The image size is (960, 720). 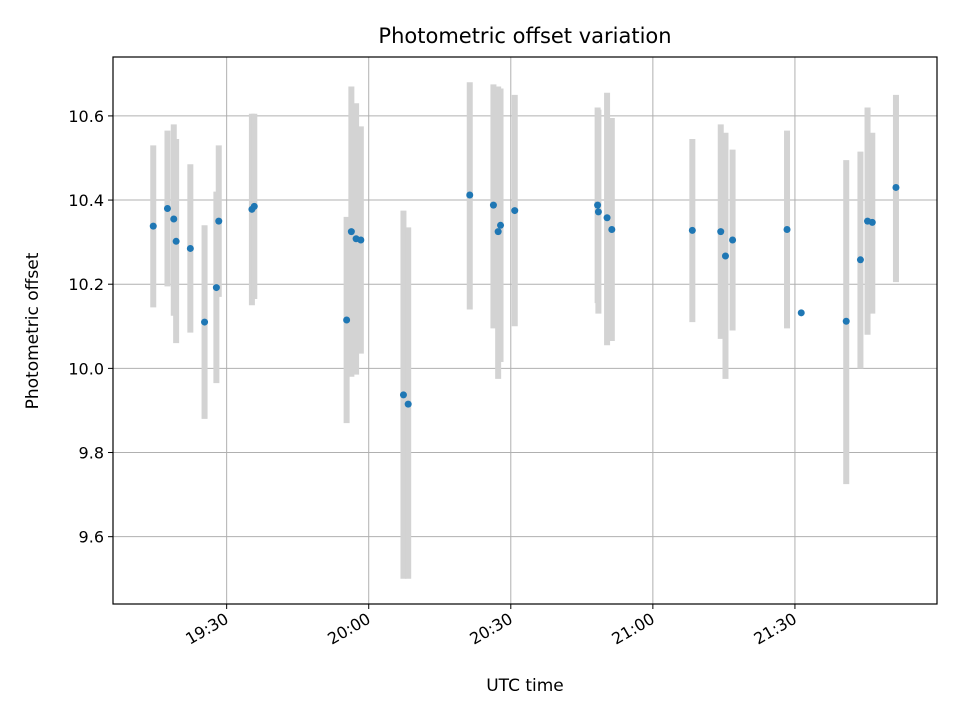 What do you see at coordinates (91, 537) in the screenshot?
I see `y-tick-label: 9.6` at bounding box center [91, 537].